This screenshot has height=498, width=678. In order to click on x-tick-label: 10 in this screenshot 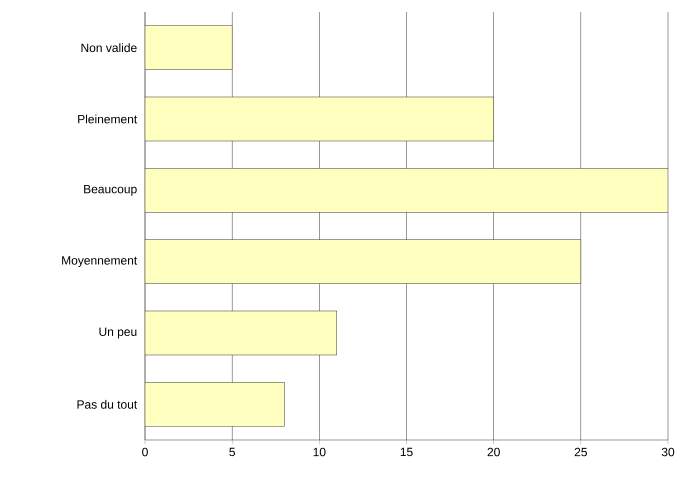, I will do `click(320, 452)`.